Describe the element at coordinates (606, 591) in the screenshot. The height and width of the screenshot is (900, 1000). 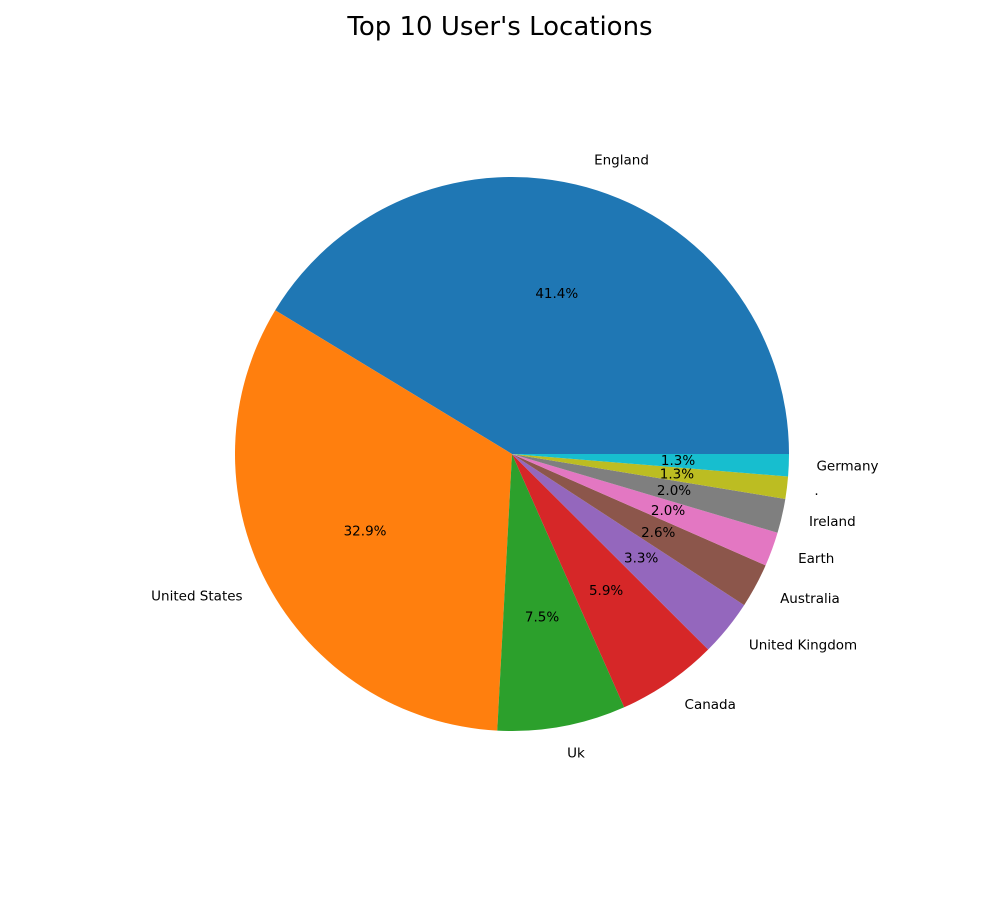
I see `slice-percent-4: 5.9%` at that location.